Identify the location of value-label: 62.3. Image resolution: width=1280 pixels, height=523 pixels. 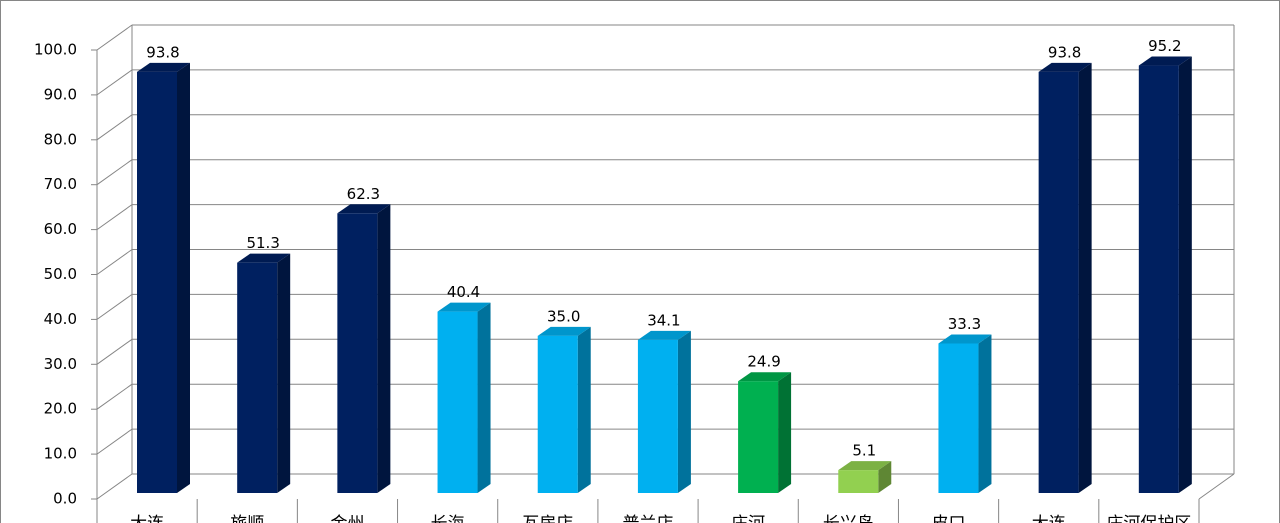
(363, 194).